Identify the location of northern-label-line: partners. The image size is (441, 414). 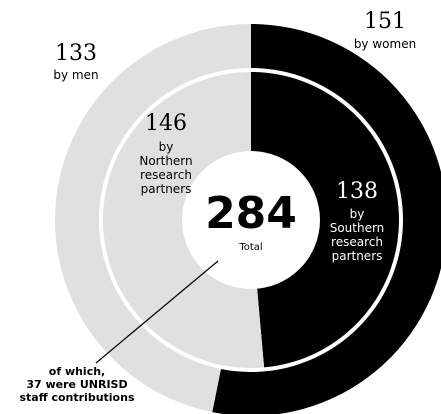
(166, 189).